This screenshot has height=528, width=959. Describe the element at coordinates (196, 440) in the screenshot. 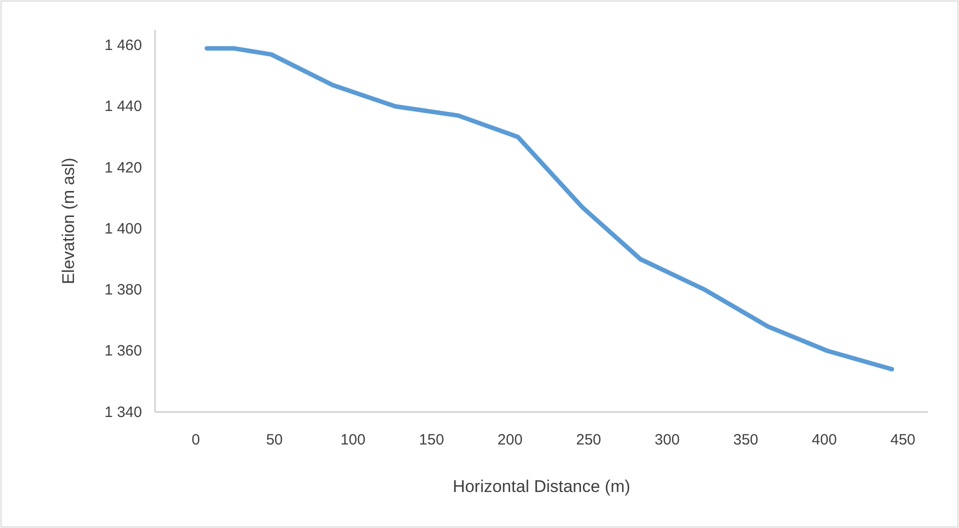

I see `x-tick-label: 0` at that location.